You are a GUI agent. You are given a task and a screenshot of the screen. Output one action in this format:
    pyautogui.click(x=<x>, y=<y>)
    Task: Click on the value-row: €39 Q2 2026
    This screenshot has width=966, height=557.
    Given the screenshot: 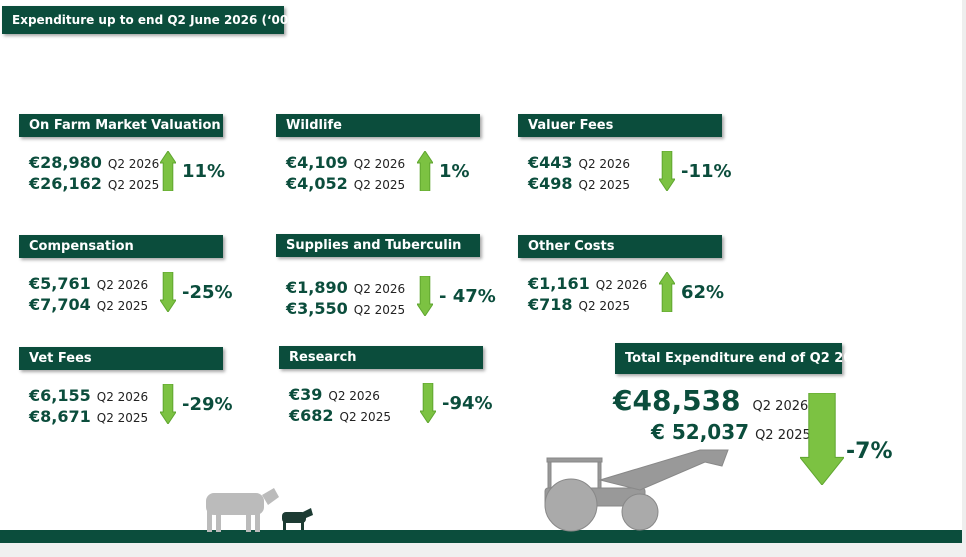 What is the action you would take?
    pyautogui.click(x=334, y=394)
    